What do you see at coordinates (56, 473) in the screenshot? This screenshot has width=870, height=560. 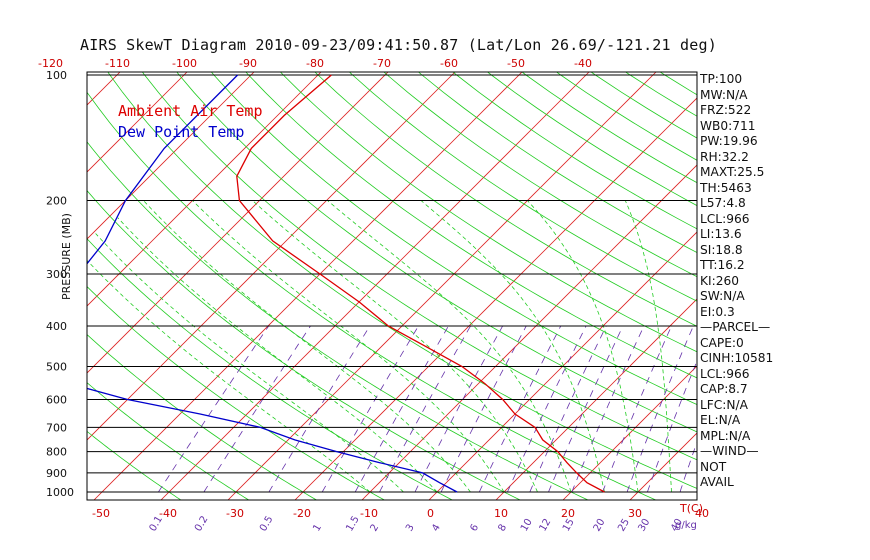 I see `pressure-tick-label: 900` at bounding box center [56, 473].